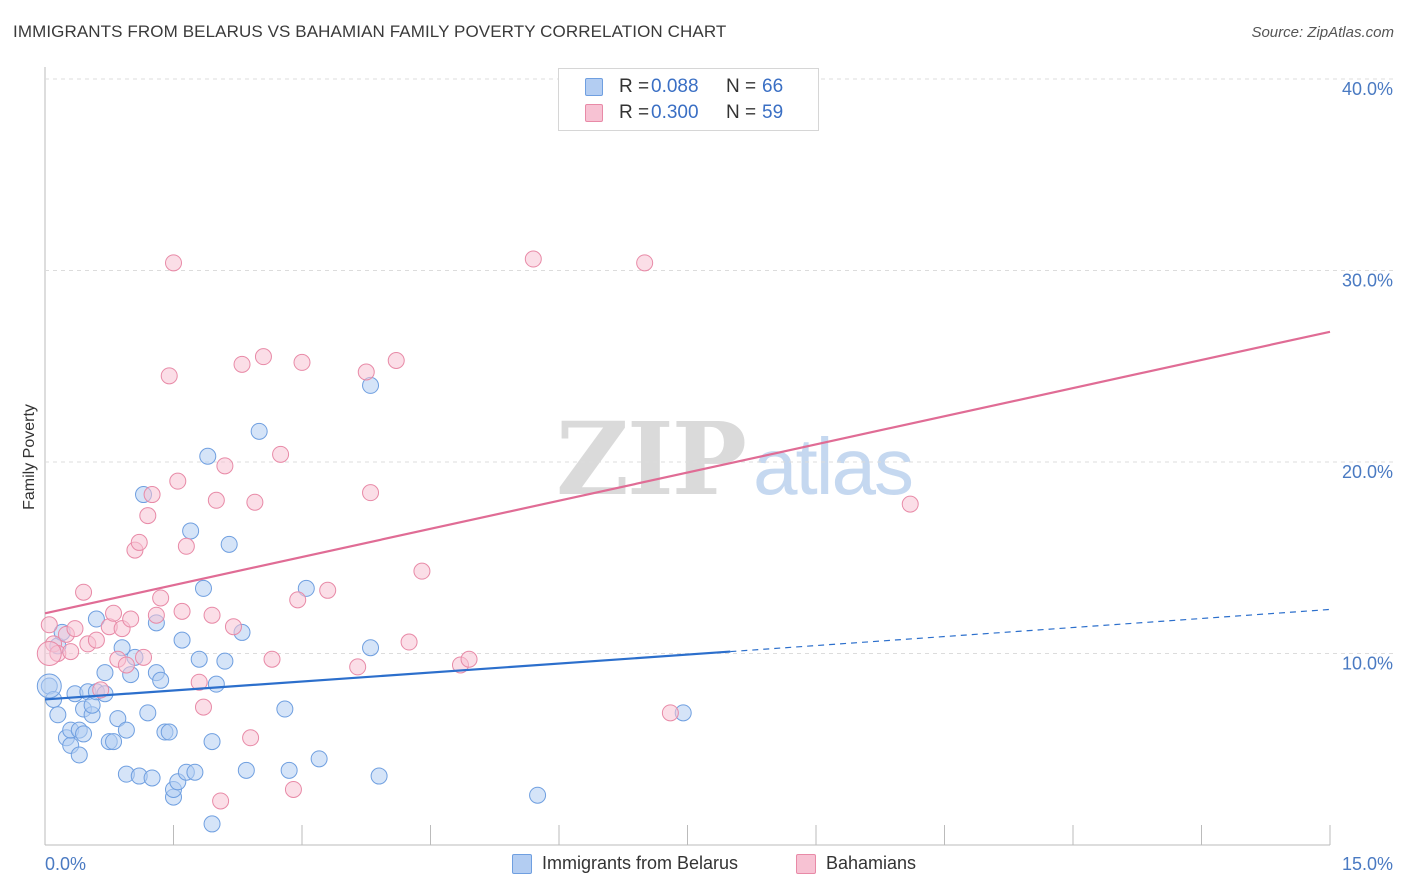 The height and width of the screenshot is (892, 1406). I want to click on correlation-legend: R = 0.088 N = 66 R = 0.300 N = 59, so click(688, 99).